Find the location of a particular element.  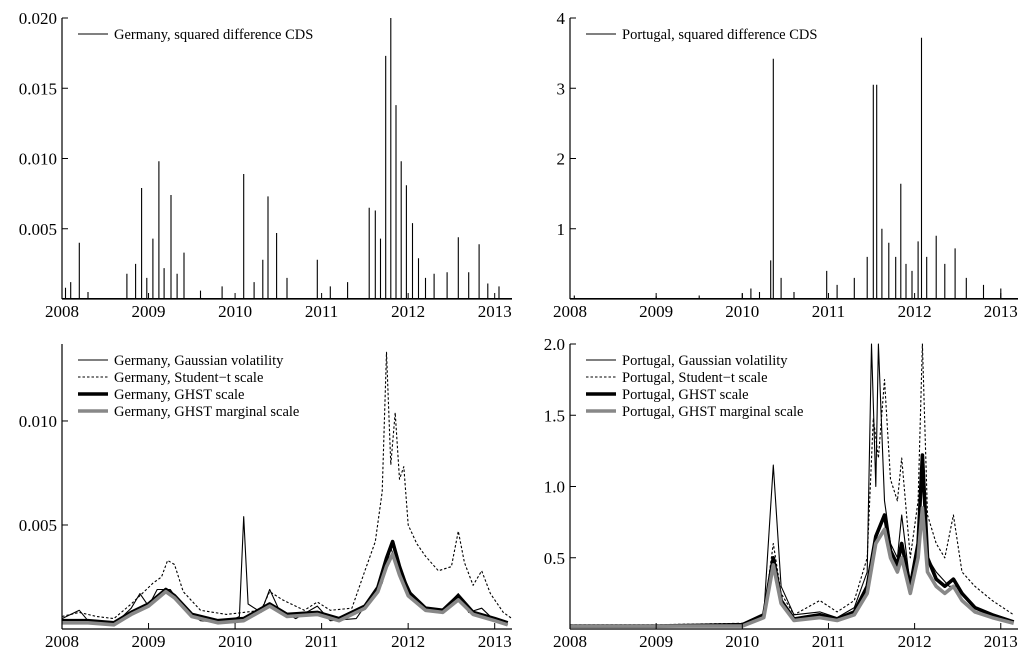

legend-label: Portugal, GHST marginal scale is located at coordinates (713, 412).